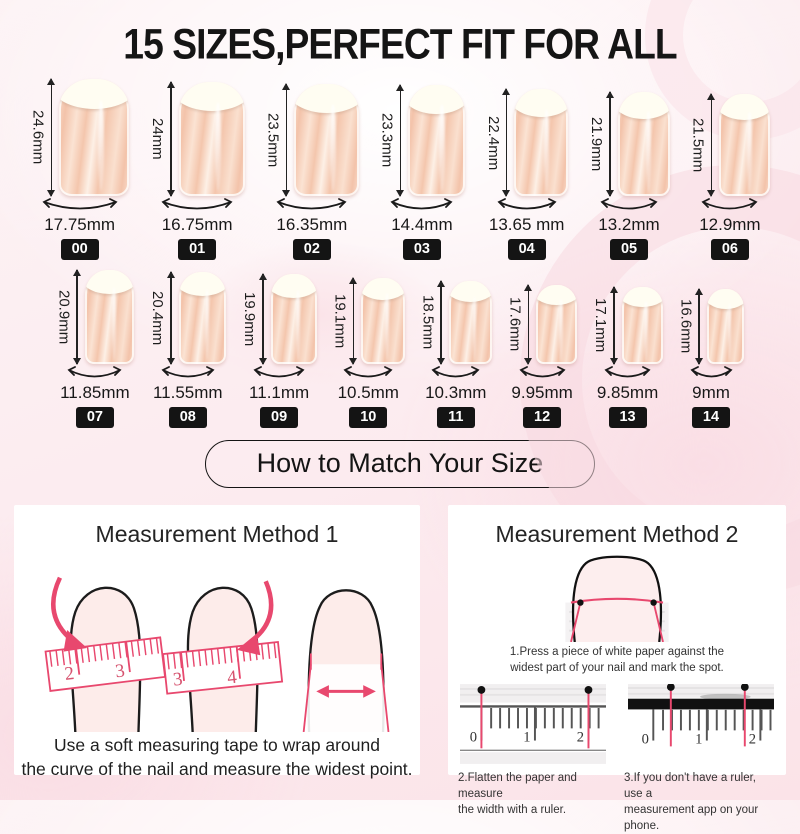  I want to click on measure-row: 17.6mm, so click(542, 324).